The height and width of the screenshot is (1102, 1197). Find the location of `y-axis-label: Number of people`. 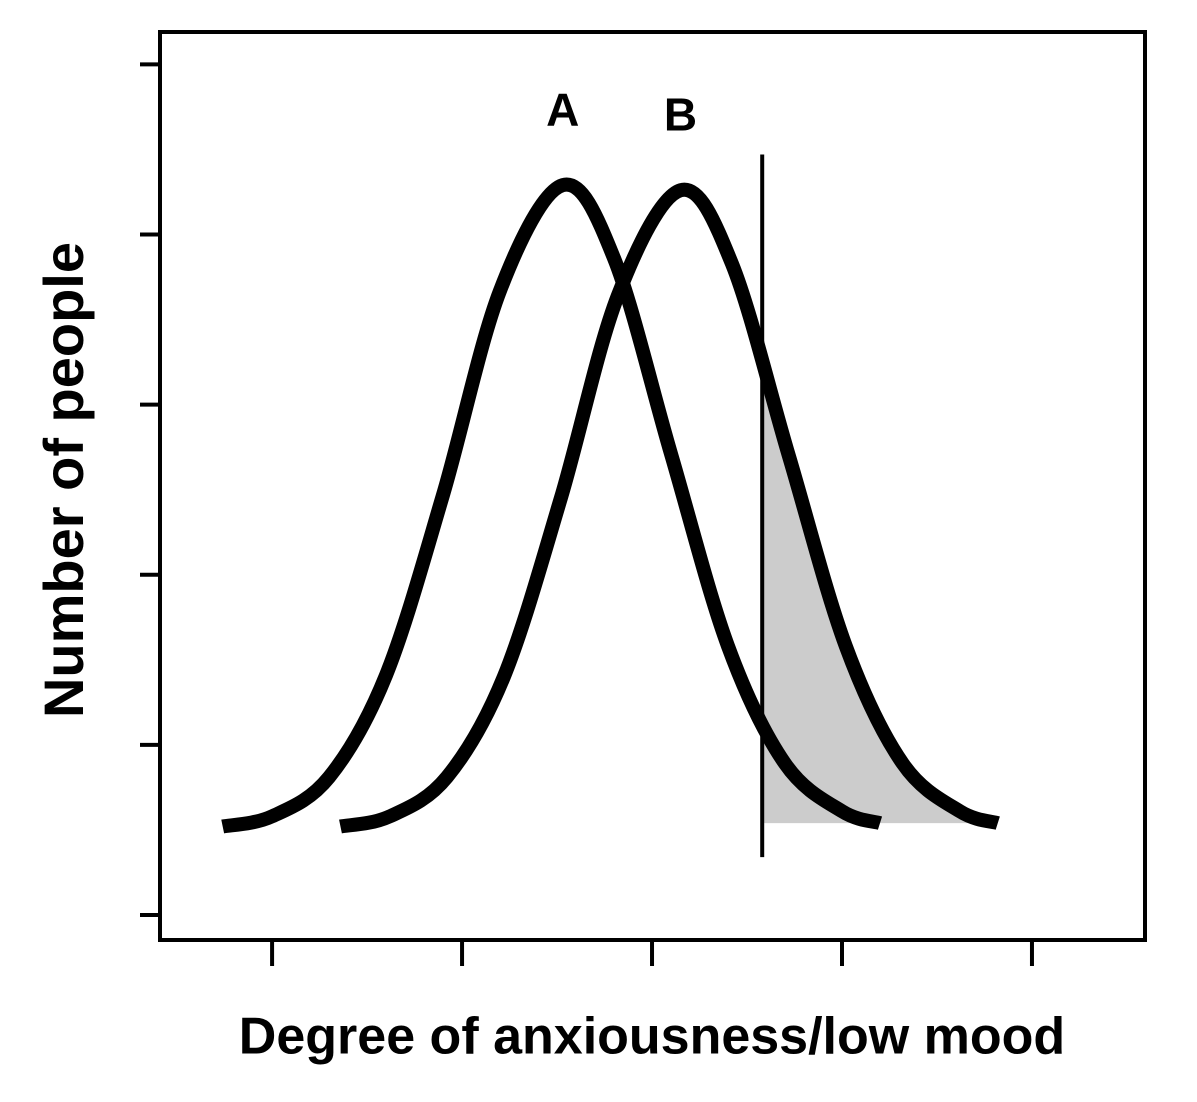

y-axis-label: Number of people is located at coordinates (63, 480).